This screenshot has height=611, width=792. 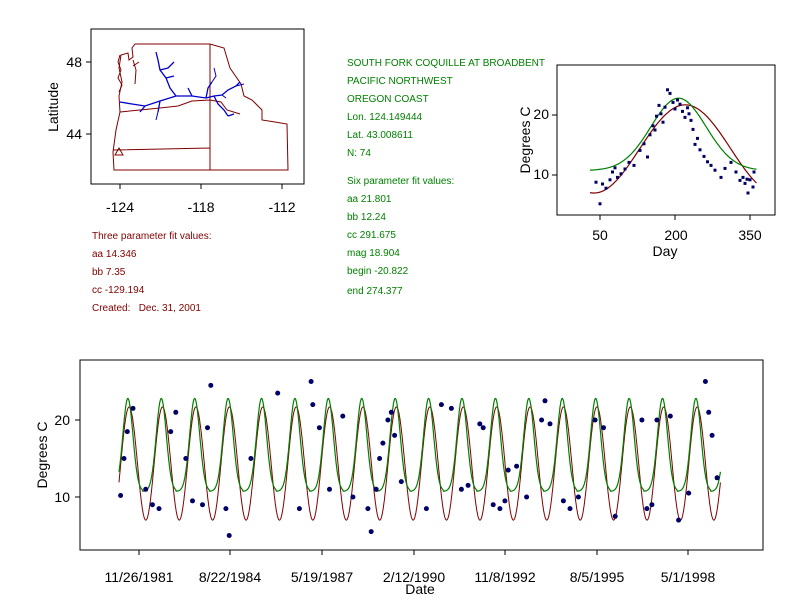 I want to click on map-ylabel: Latitude, so click(x=53, y=107).